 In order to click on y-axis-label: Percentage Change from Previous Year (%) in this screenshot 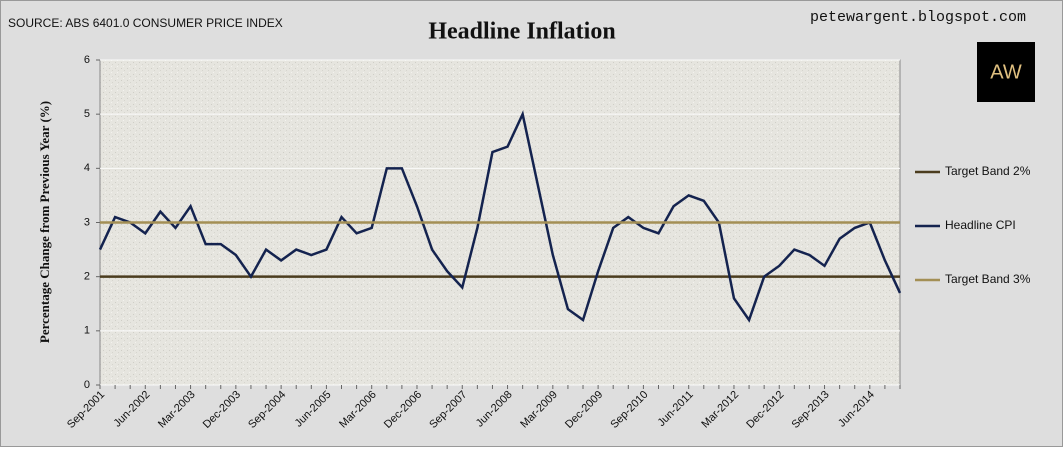, I will do `click(44, 222)`.